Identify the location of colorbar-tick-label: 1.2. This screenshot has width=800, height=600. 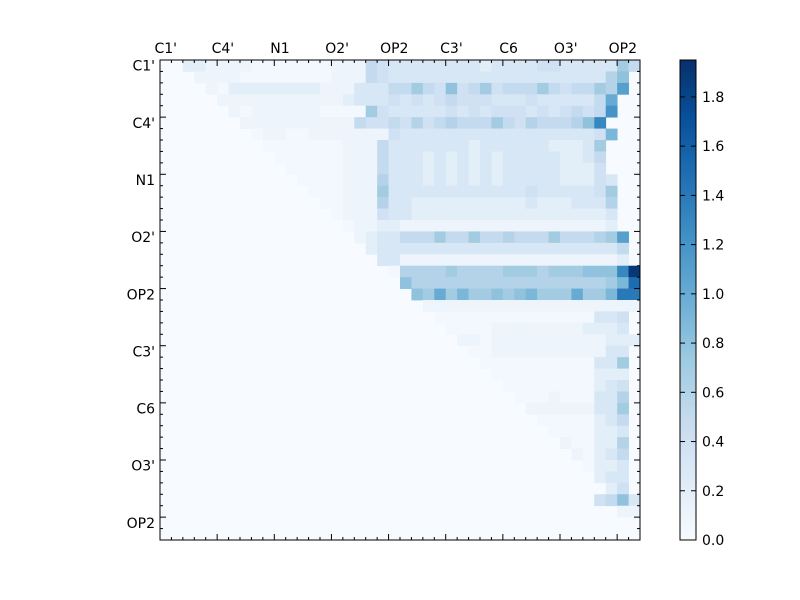
(713, 246).